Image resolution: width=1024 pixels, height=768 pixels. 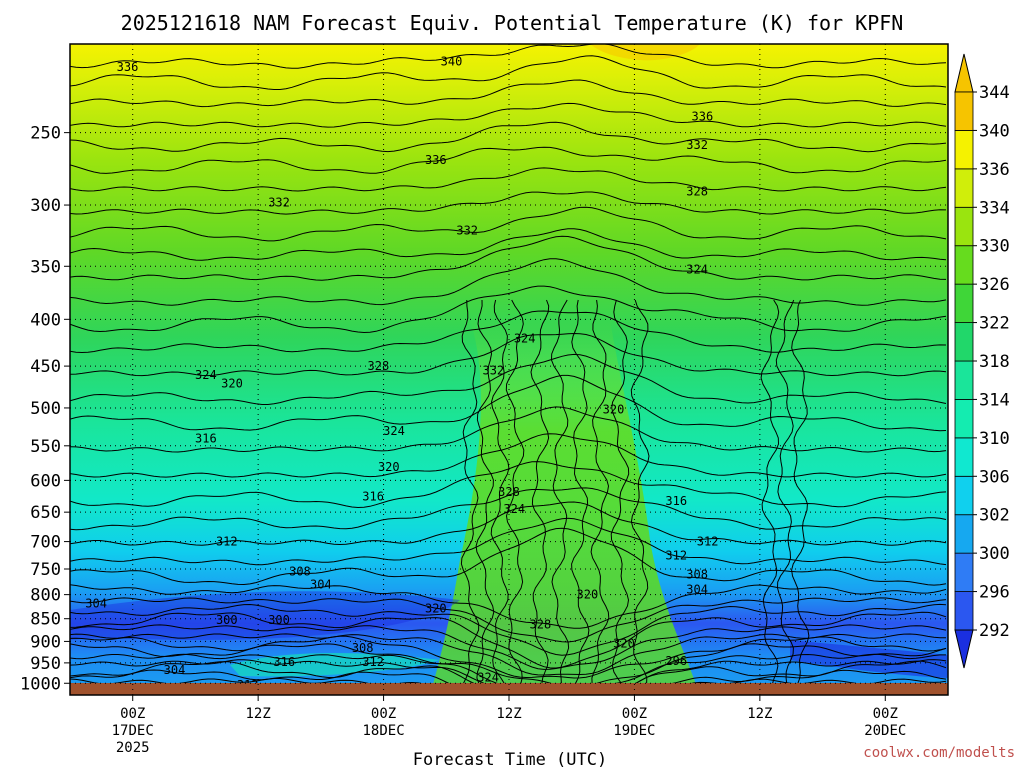 What do you see at coordinates (284, 662) in the screenshot?
I see `contour-label: 316` at bounding box center [284, 662].